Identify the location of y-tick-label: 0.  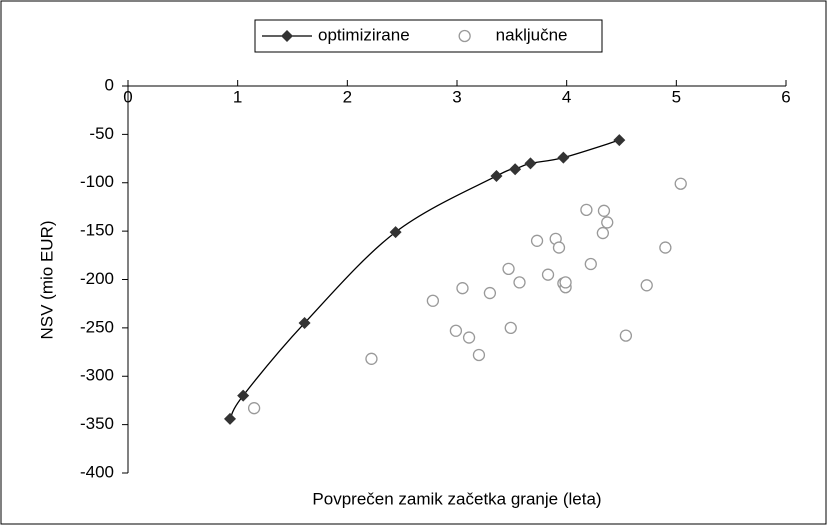
(109, 84).